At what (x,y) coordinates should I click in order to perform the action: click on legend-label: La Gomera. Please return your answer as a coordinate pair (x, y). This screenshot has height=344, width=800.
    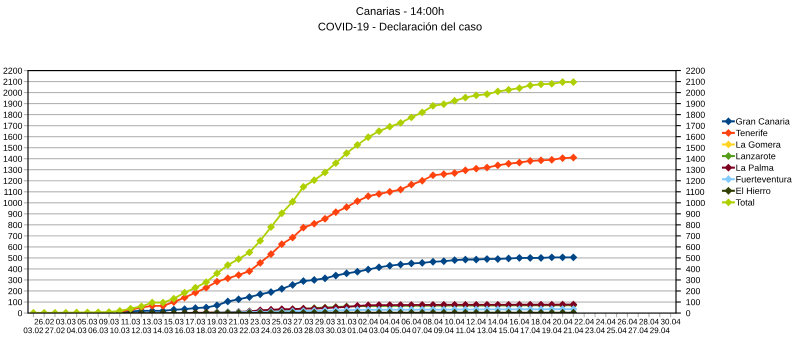
    Looking at the image, I should click on (758, 144).